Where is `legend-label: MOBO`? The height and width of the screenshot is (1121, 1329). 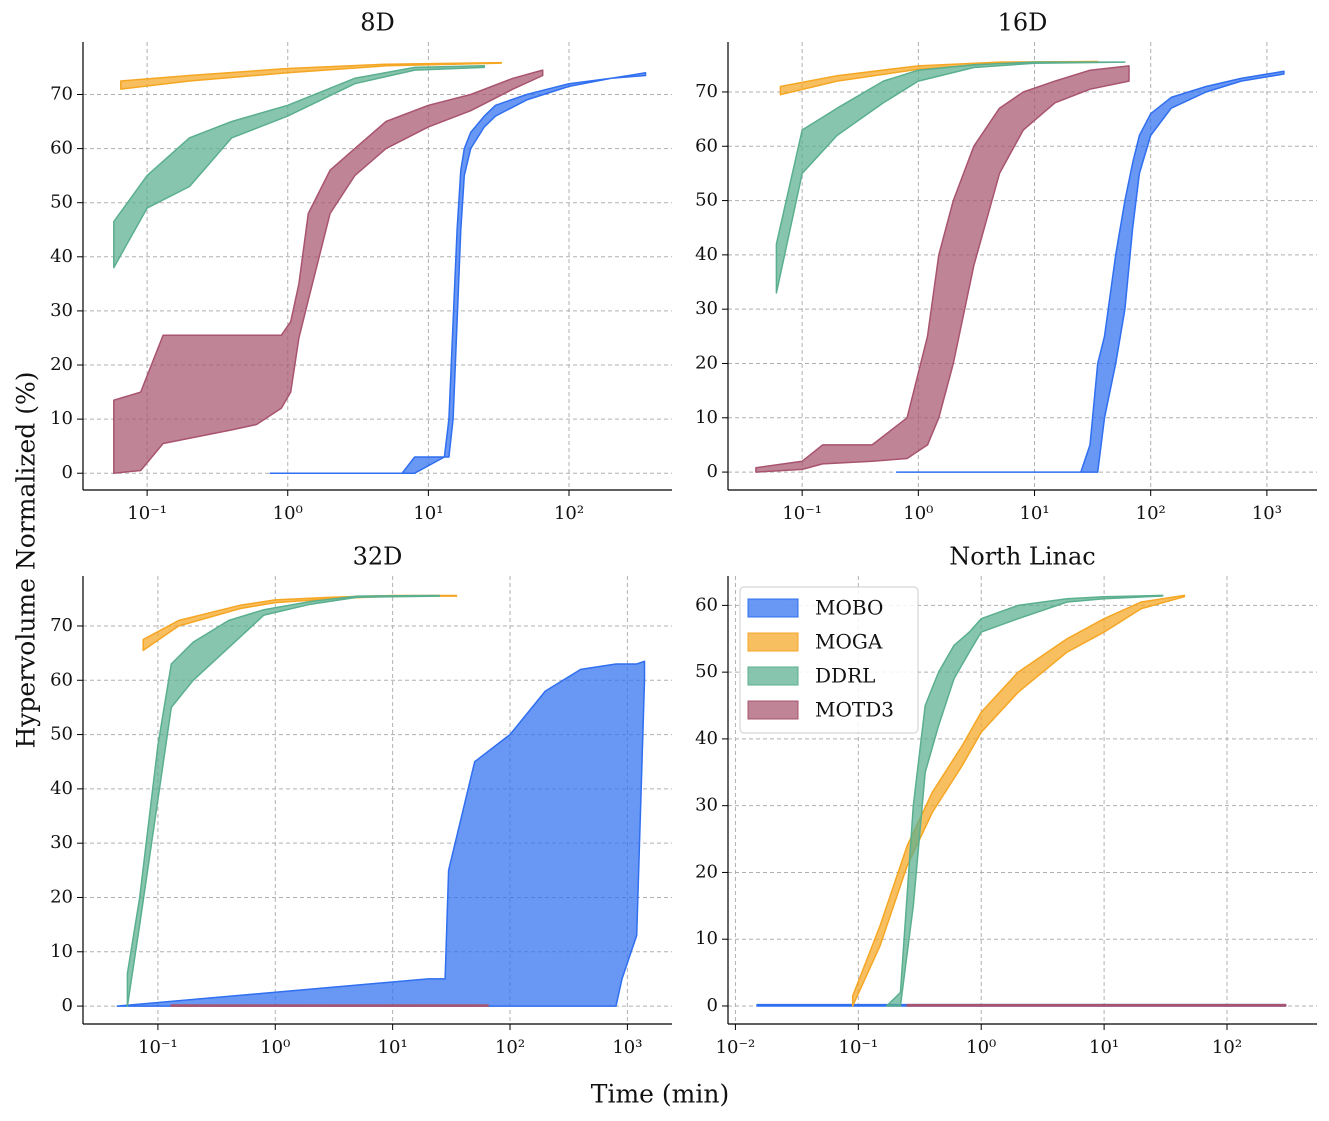 legend-label: MOBO is located at coordinates (849, 608).